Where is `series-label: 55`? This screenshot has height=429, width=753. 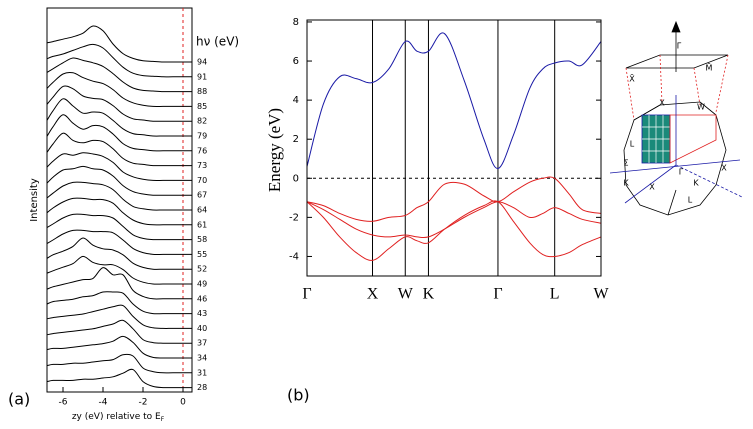 series-label: 55 is located at coordinates (202, 254).